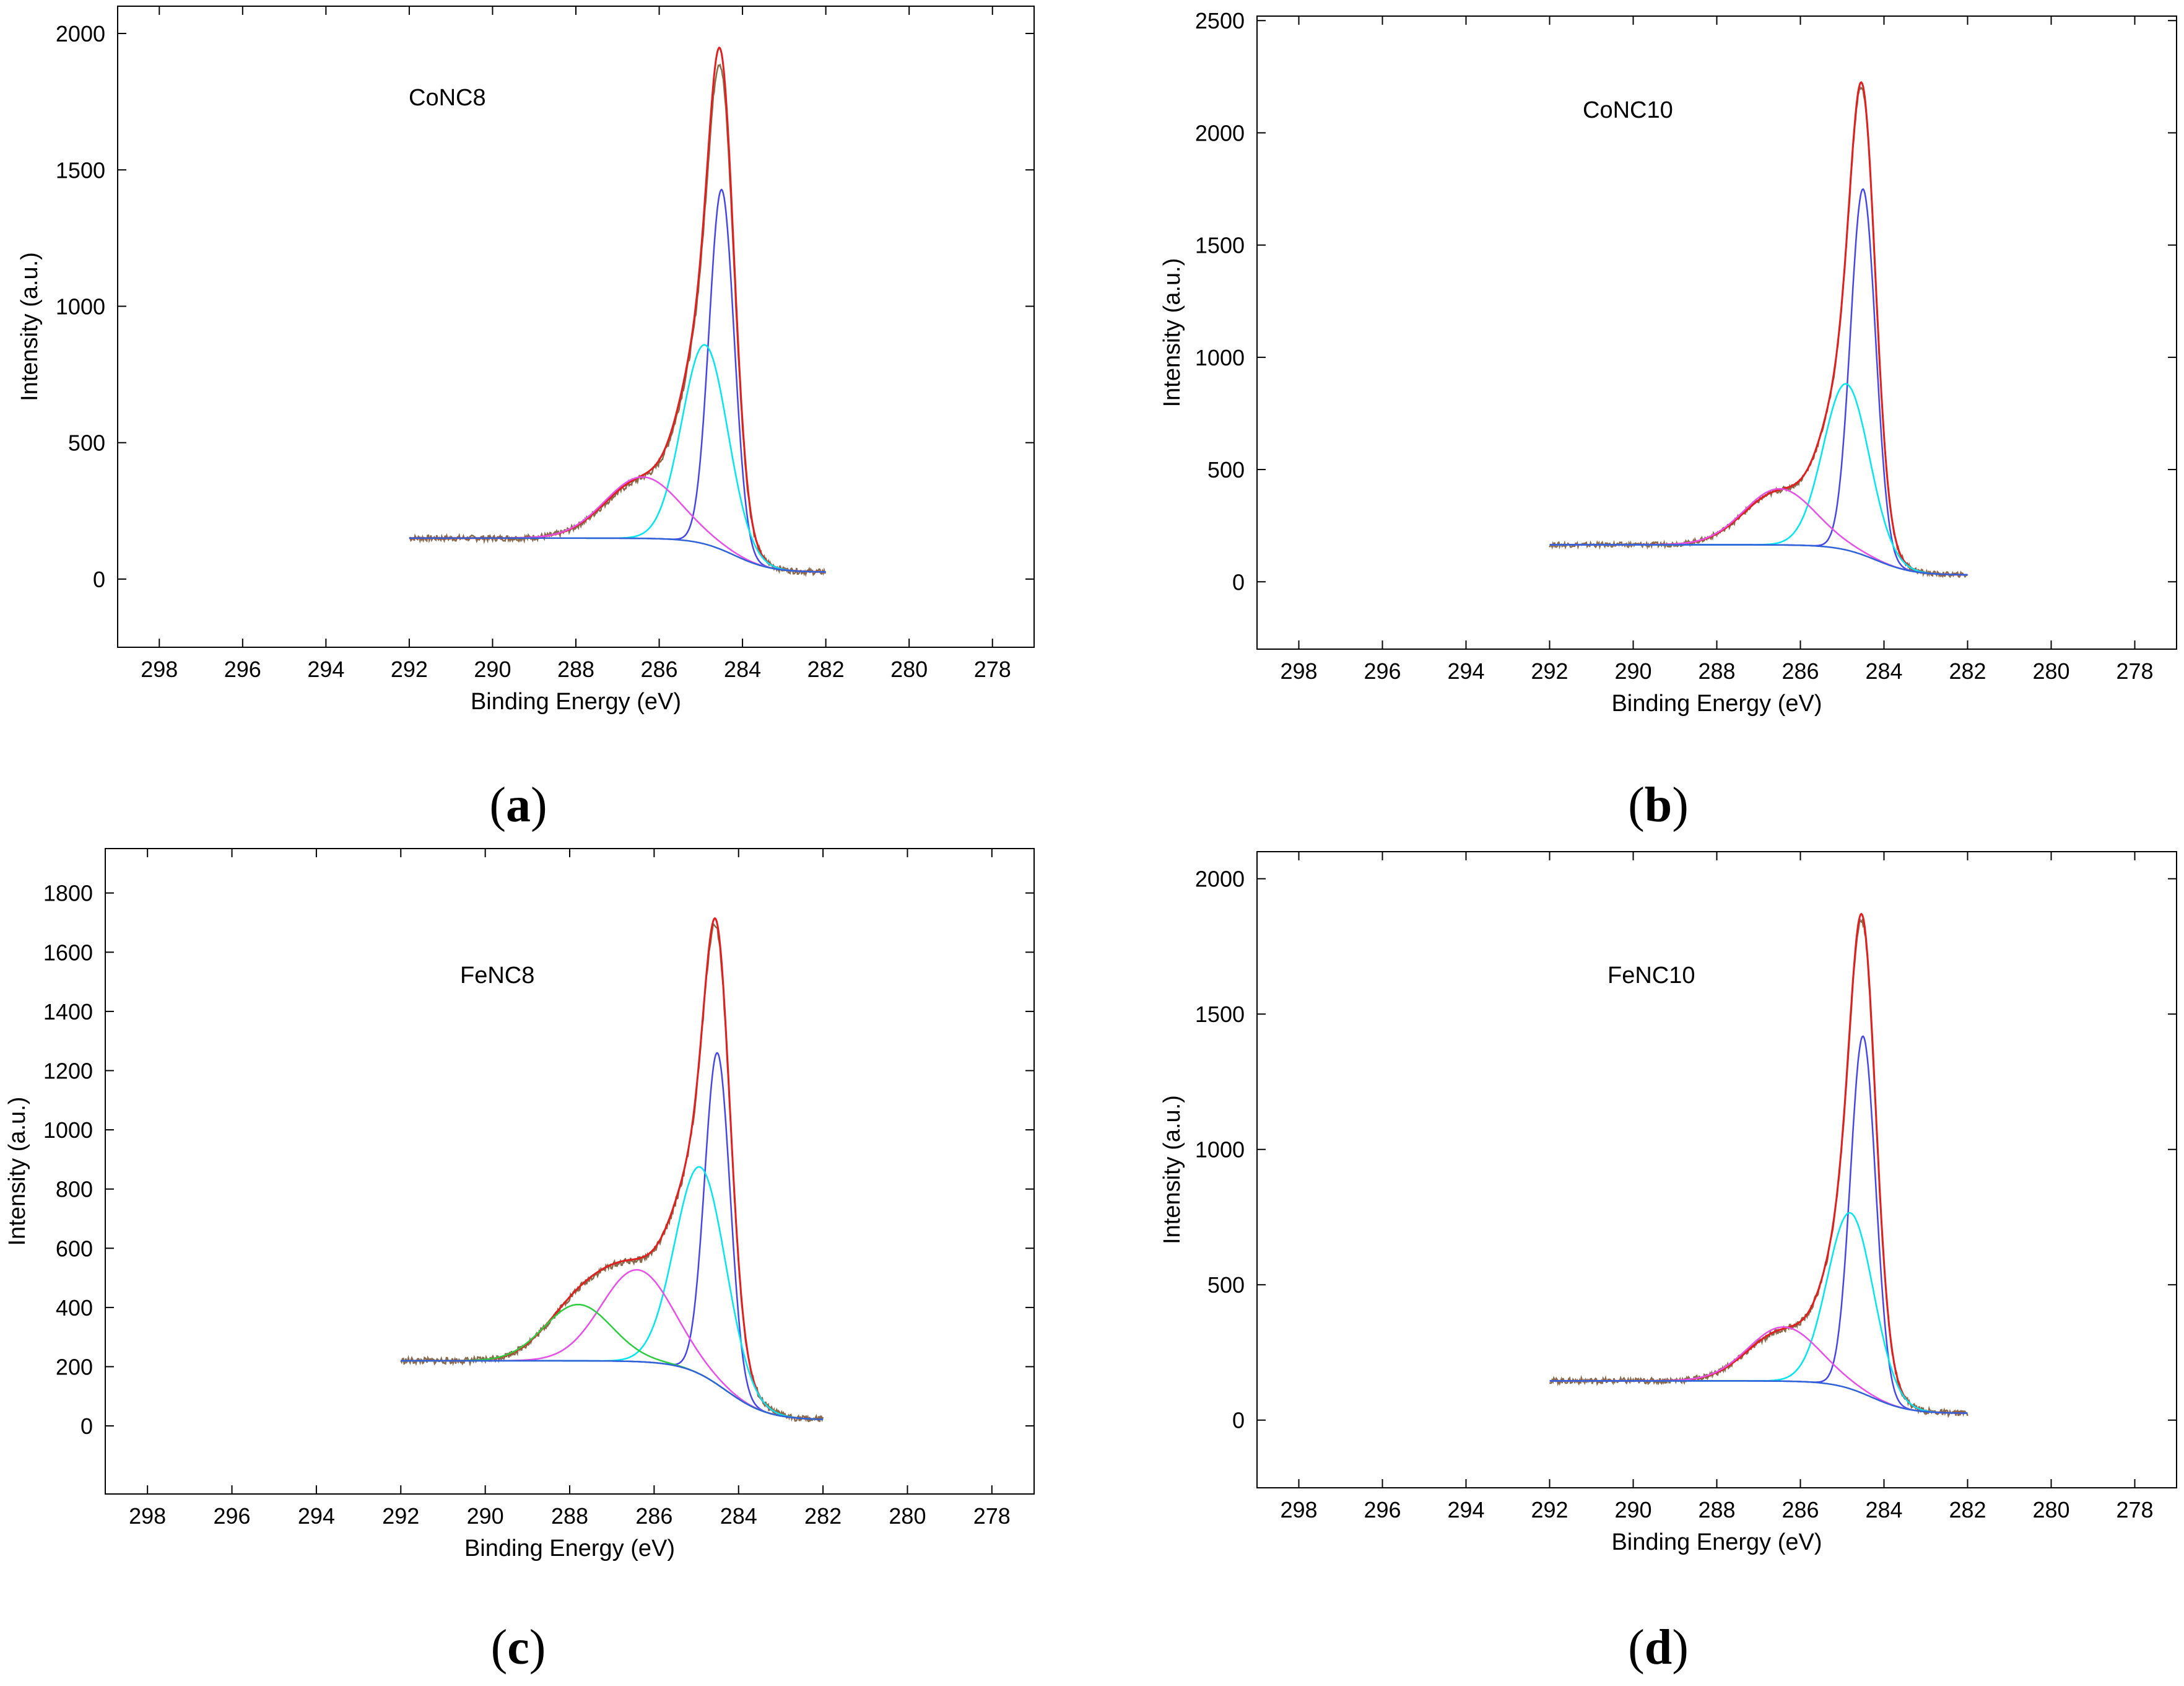 This screenshot has height=1686, width=2184. What do you see at coordinates (518, 805) in the screenshot?
I see `panel-caption-a: (a)` at bounding box center [518, 805].